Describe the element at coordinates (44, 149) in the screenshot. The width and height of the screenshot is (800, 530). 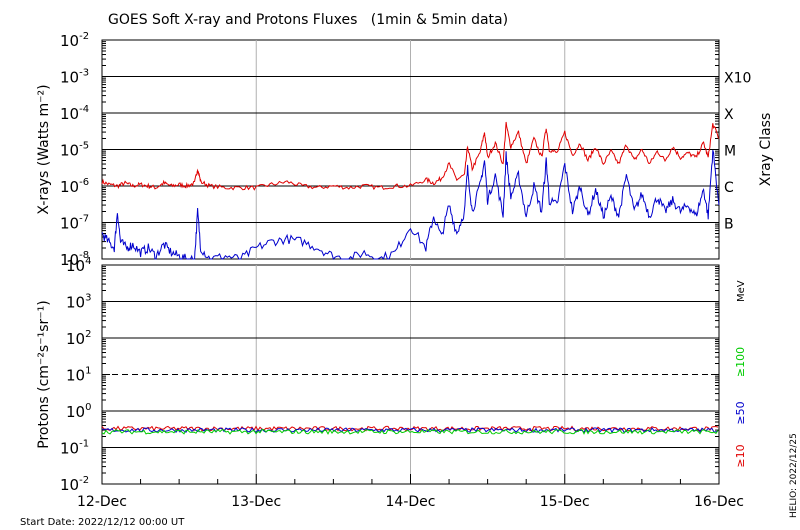
I see `y-axis-label: X-rays (Watts m⁻²)` at that location.